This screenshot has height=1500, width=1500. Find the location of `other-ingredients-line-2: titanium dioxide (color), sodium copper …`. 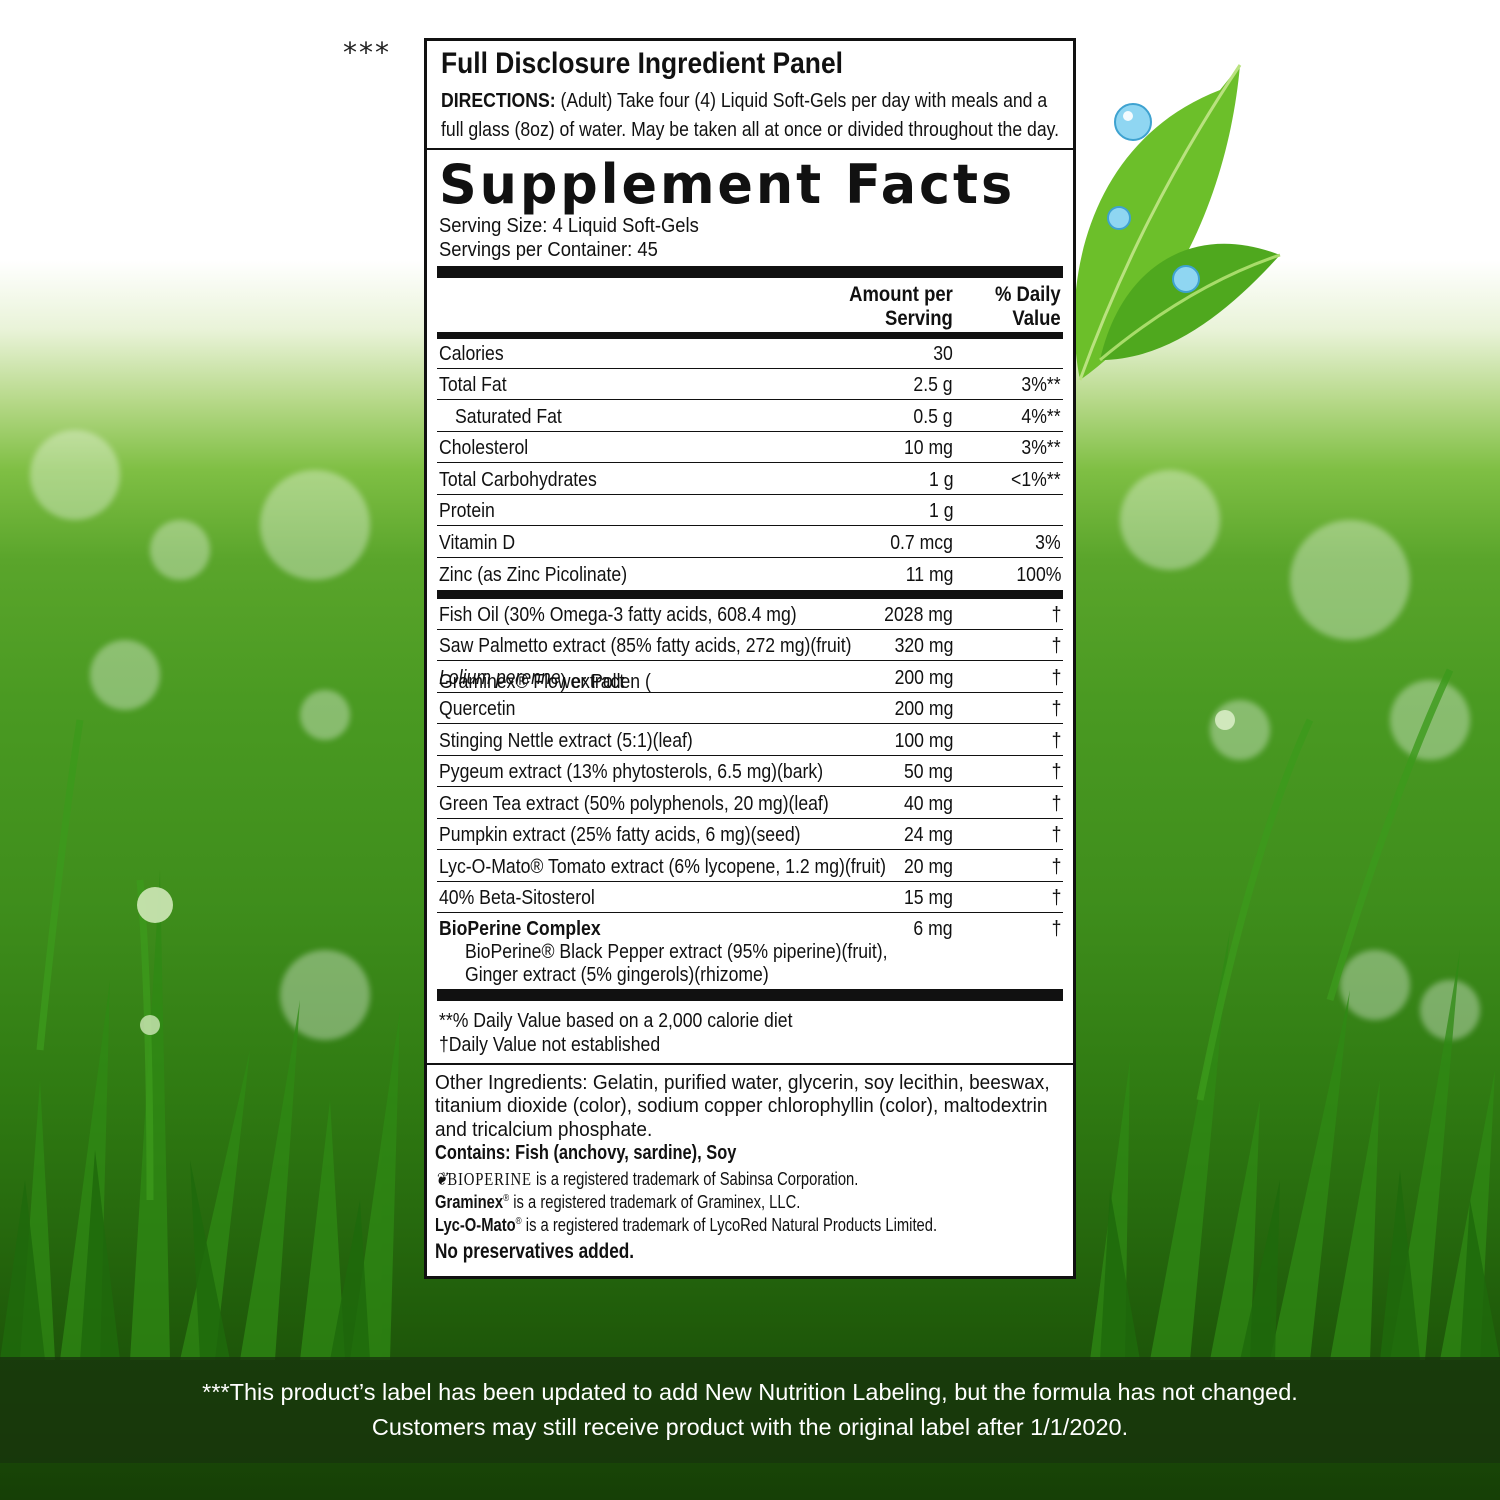

other-ingredients-line-2: titanium dioxide (color), sodium copper … is located at coordinates (741, 1105).